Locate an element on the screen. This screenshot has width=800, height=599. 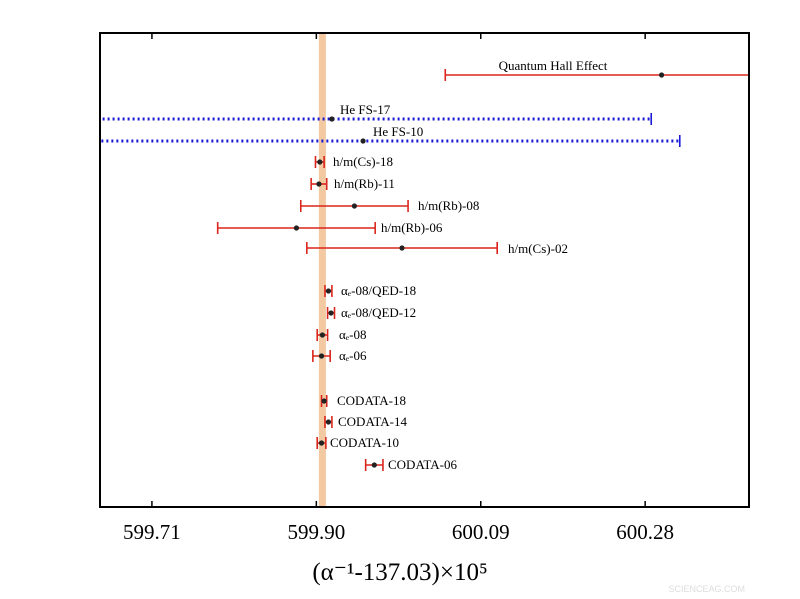
point-label: h/m(Rb)-11 is located at coordinates (364, 183).